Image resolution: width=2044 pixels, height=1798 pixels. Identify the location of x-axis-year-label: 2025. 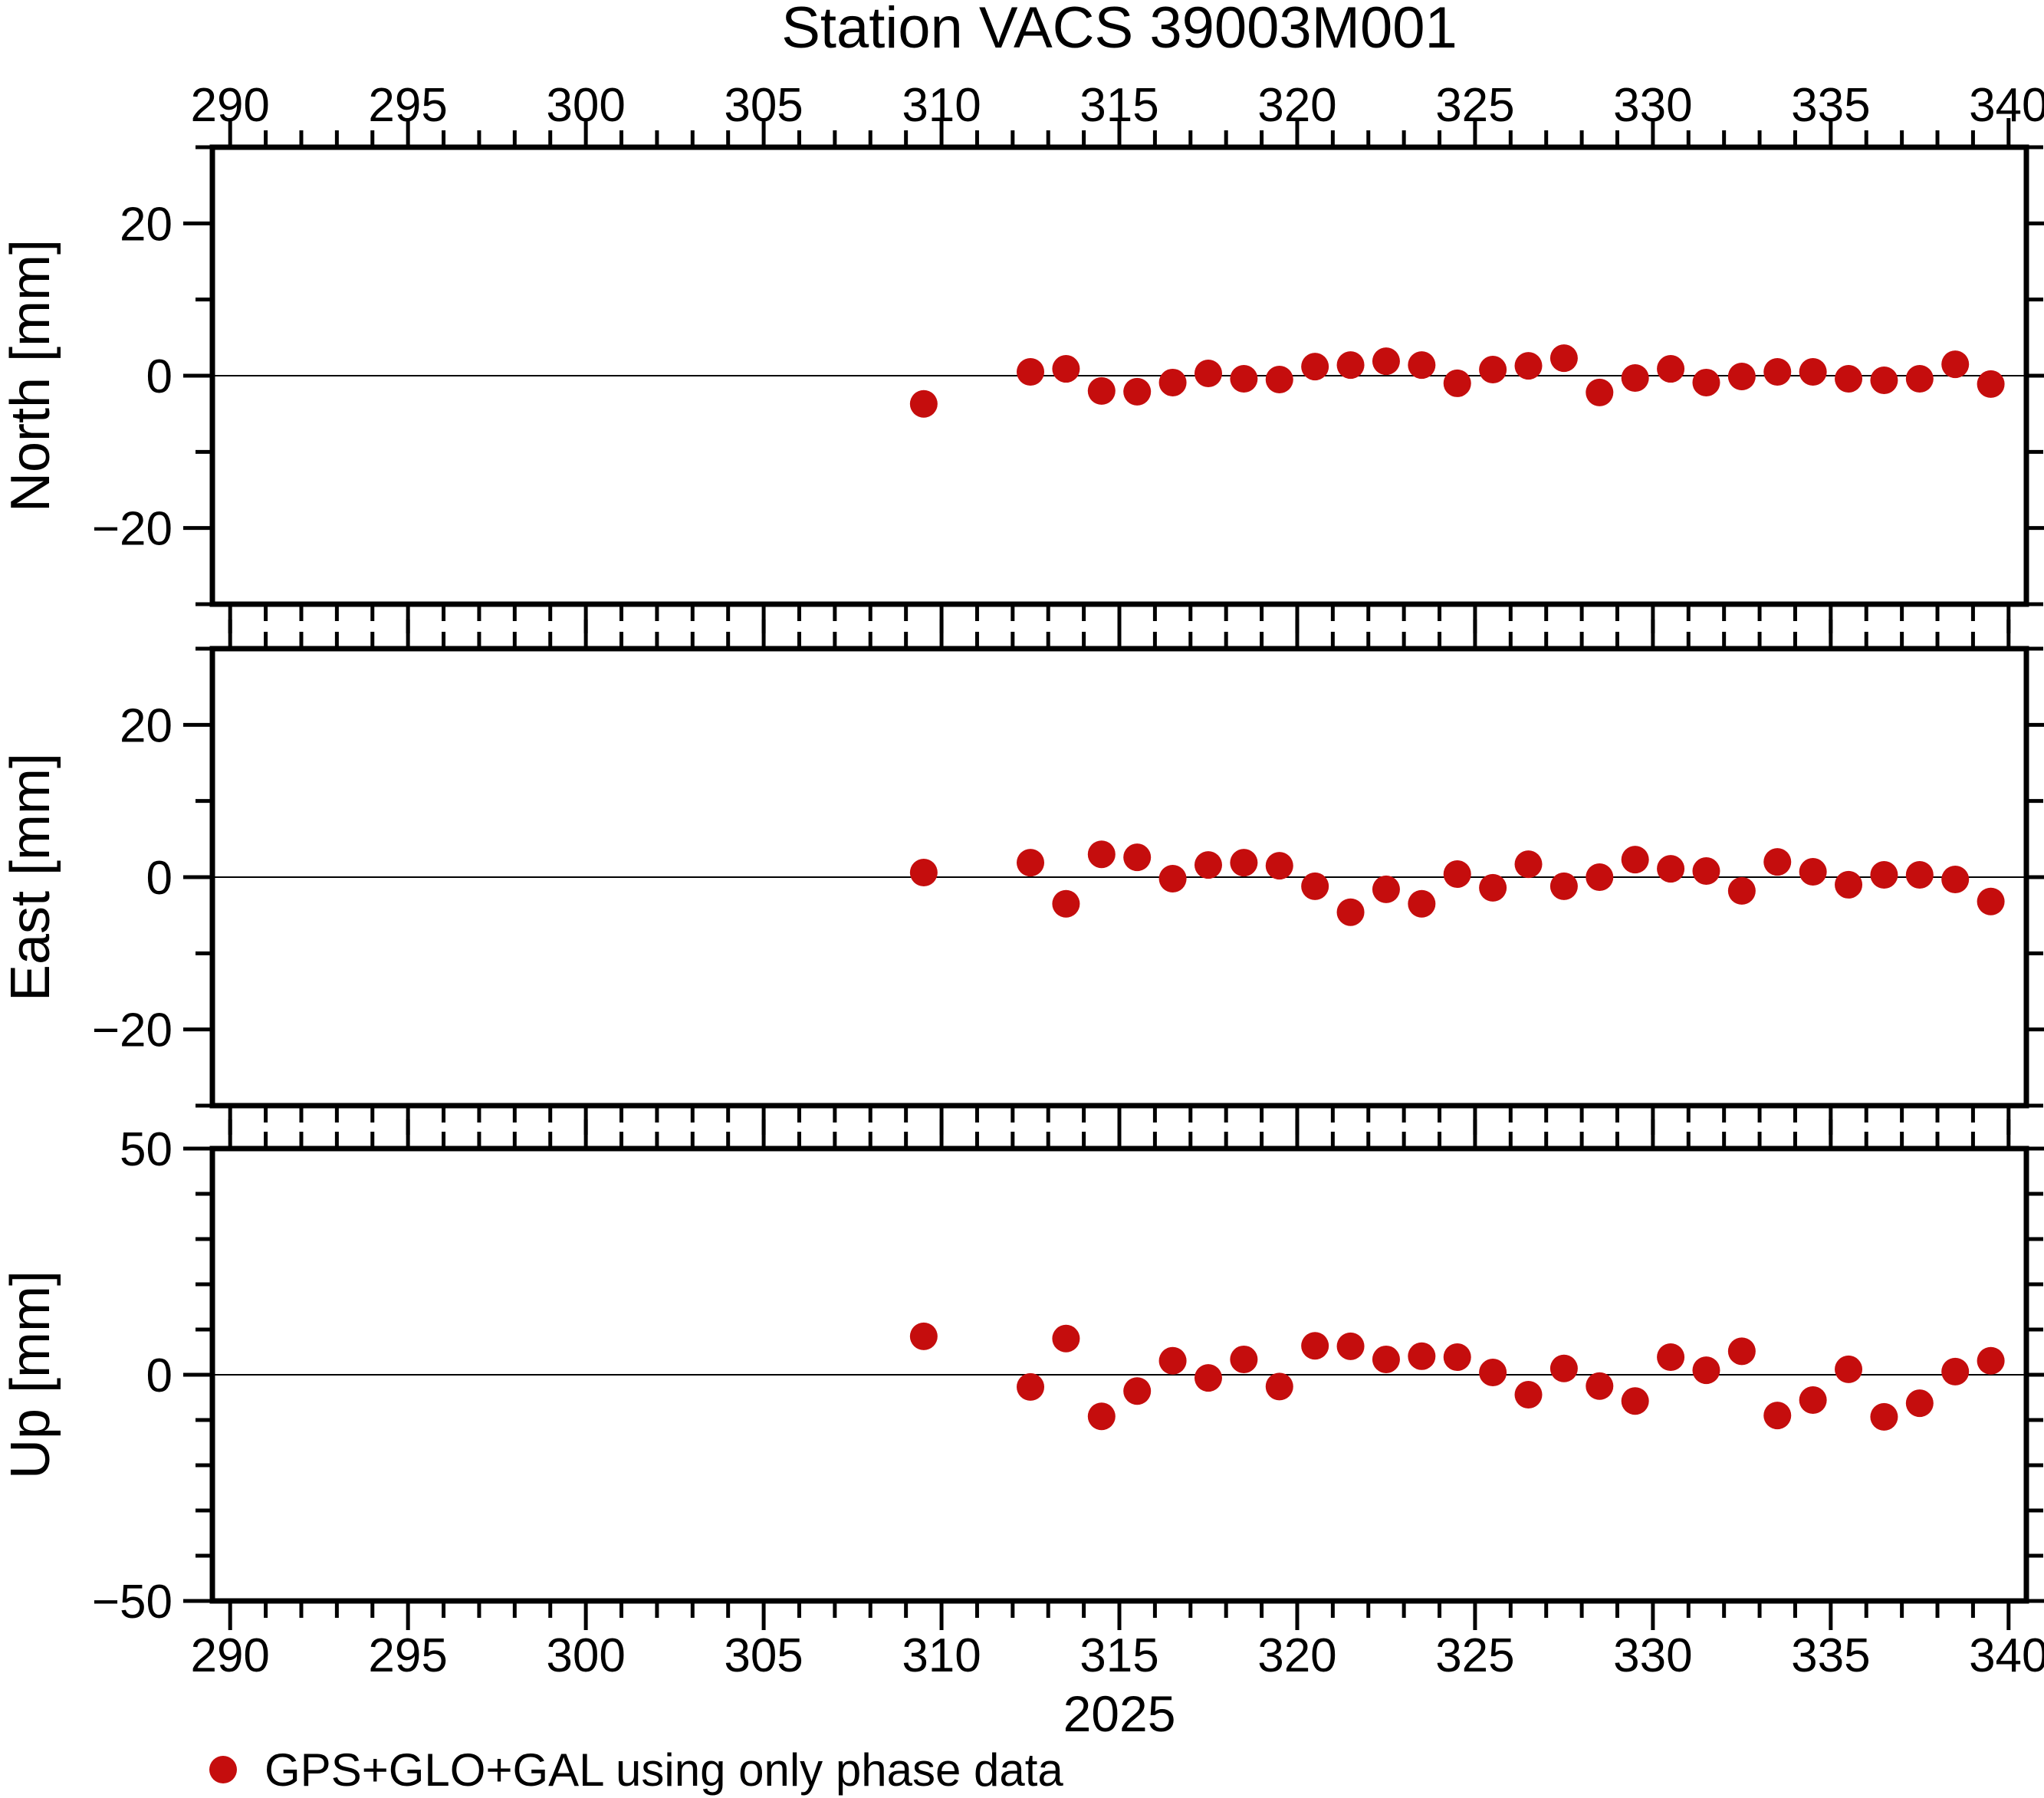
(1119, 1713).